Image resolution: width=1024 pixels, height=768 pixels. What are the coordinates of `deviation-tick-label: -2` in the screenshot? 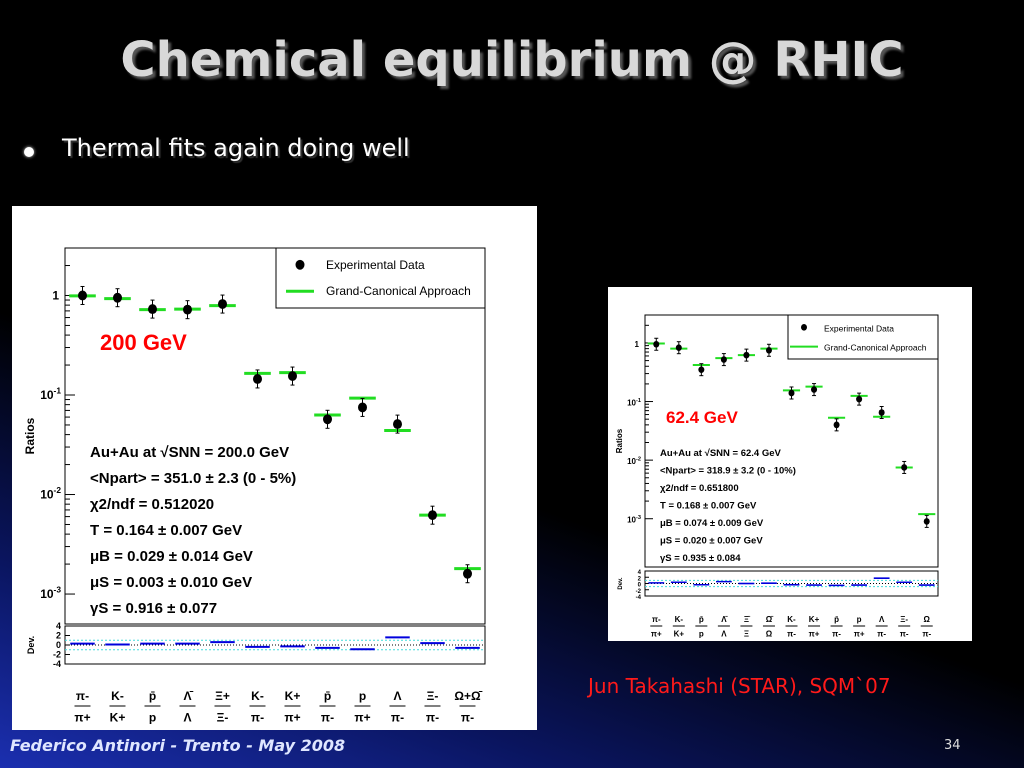 It's located at (639, 592).